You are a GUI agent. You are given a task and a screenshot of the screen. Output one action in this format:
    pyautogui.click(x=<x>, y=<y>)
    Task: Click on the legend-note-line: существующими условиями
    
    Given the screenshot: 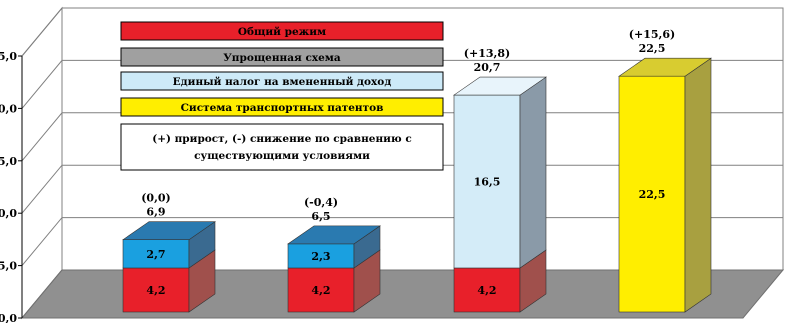 What is the action you would take?
    pyautogui.click(x=282, y=156)
    